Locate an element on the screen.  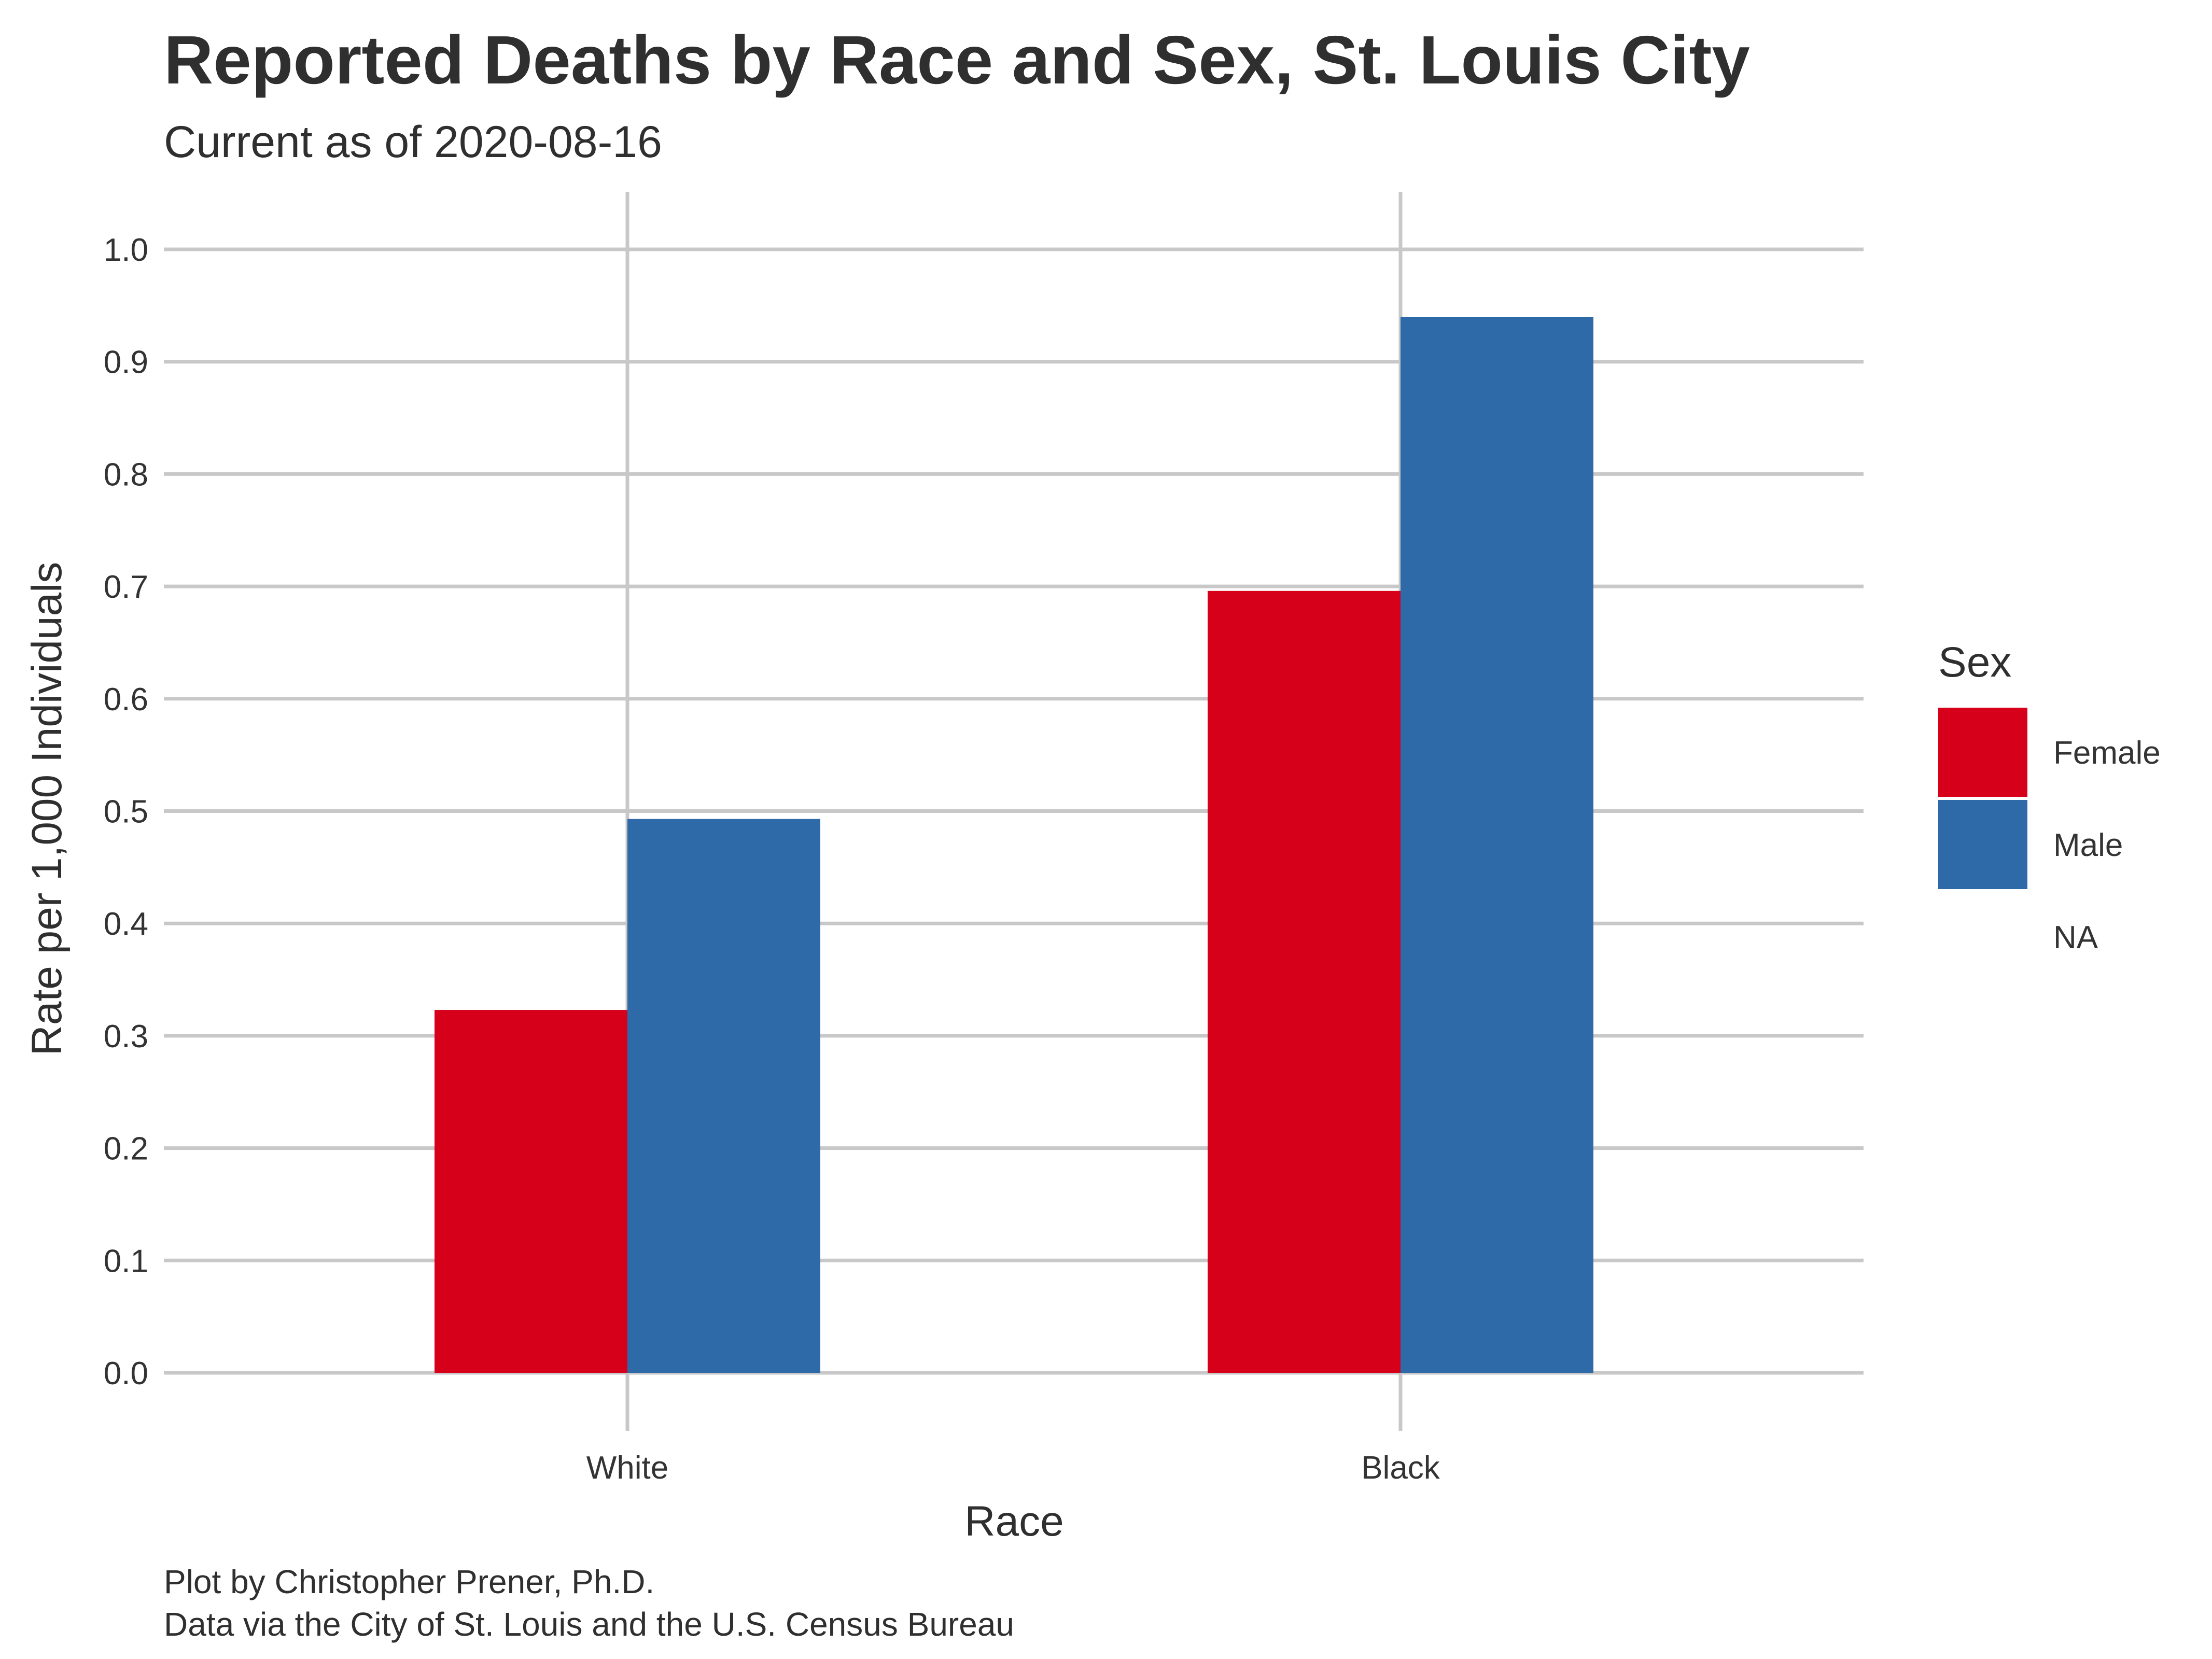
y-tick-label: 0.1 is located at coordinates (126, 1261).